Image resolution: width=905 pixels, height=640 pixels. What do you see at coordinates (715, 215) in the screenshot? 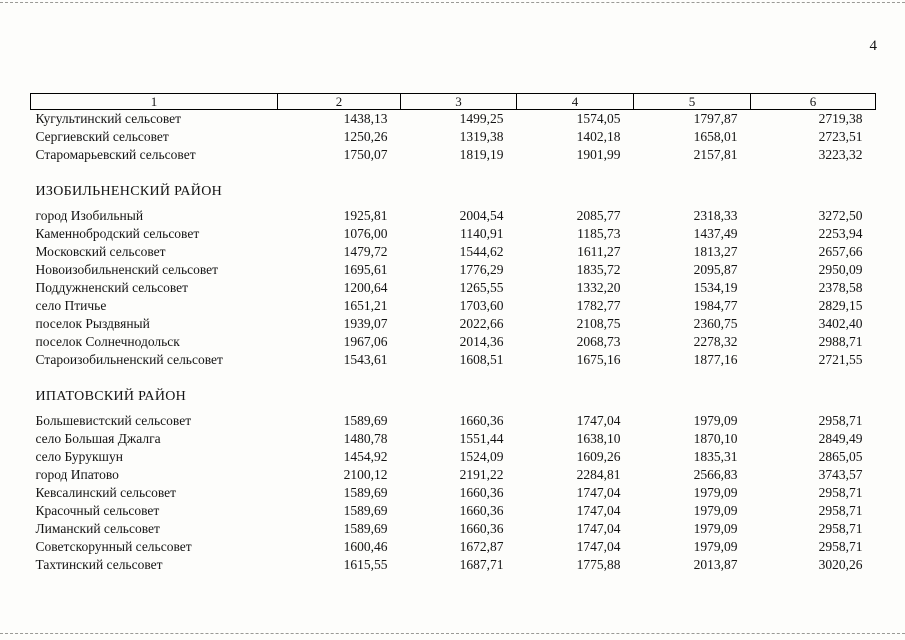
I see `row-value: 2318,33` at bounding box center [715, 215].